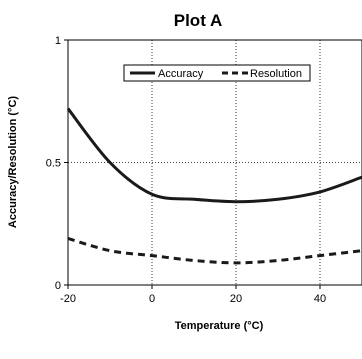  I want to click on y-tick-label-1: 0.5, so click(53, 164).